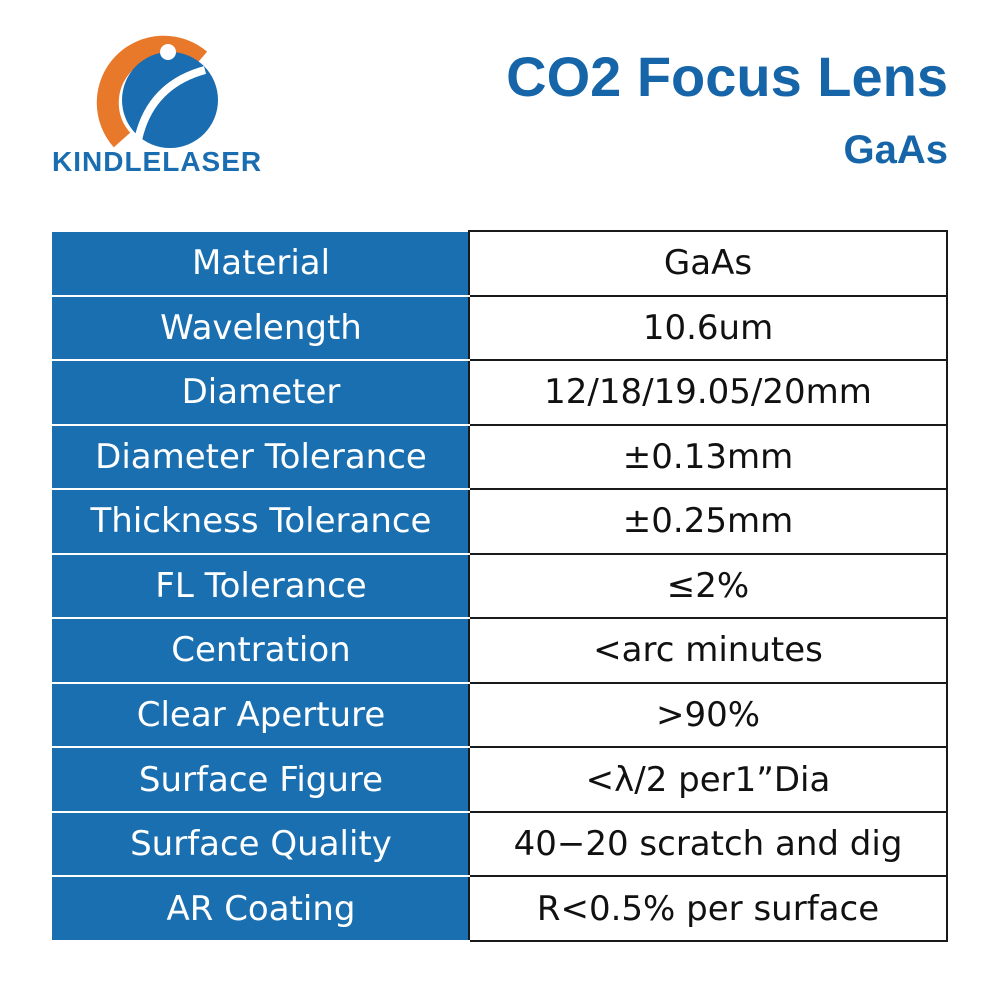  What do you see at coordinates (261, 586) in the screenshot?
I see `spec-label: FL Tolerance` at bounding box center [261, 586].